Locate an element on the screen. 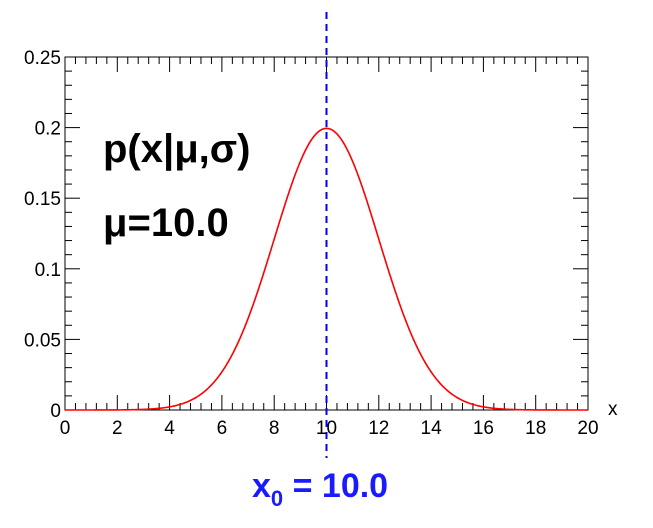 The image size is (653, 528). marker-label-rest: = 10.0 is located at coordinates (335, 486).